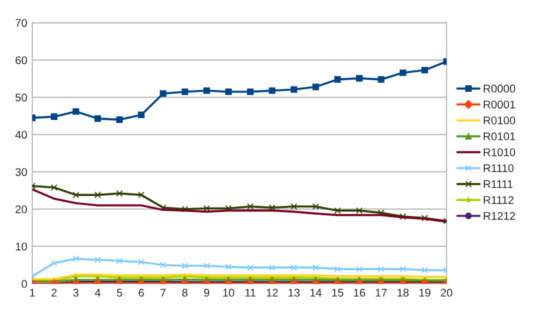  Describe the element at coordinates (21, 134) in the screenshot. I see `y-tick-label: 40` at that location.